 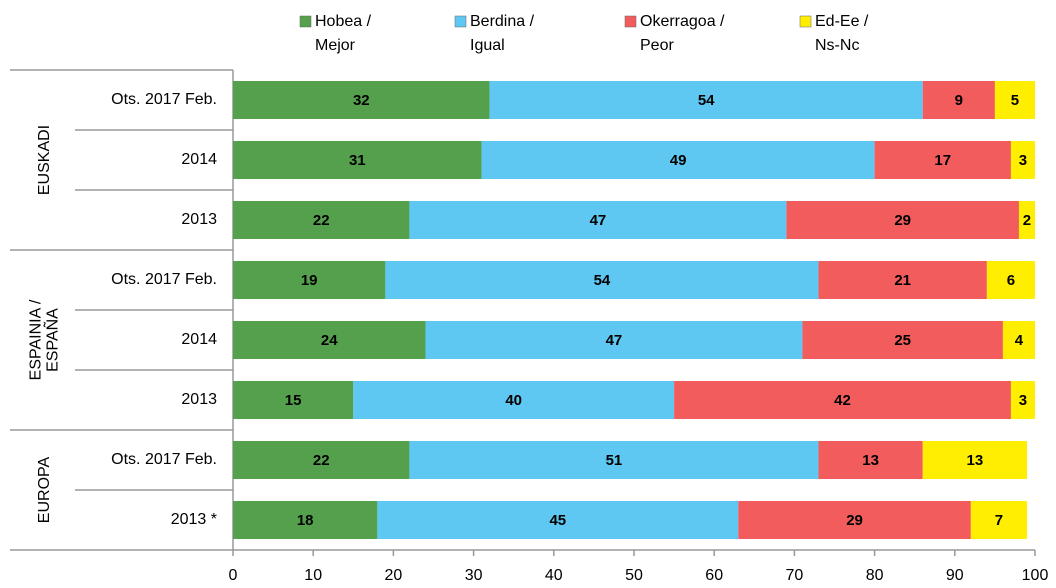 I want to click on data-label: 31, so click(x=357, y=160).